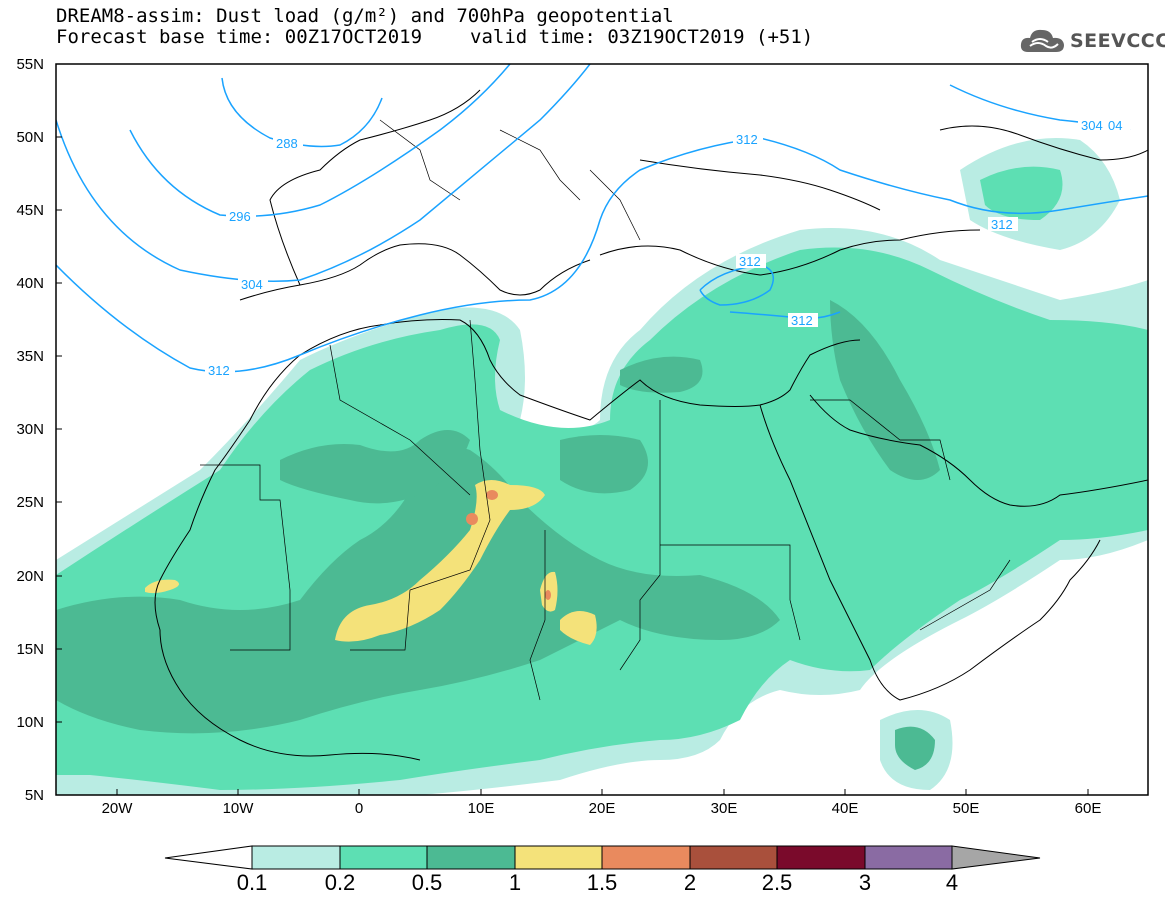  I want to click on colorbar-swatch-0.2, so click(383, 857).